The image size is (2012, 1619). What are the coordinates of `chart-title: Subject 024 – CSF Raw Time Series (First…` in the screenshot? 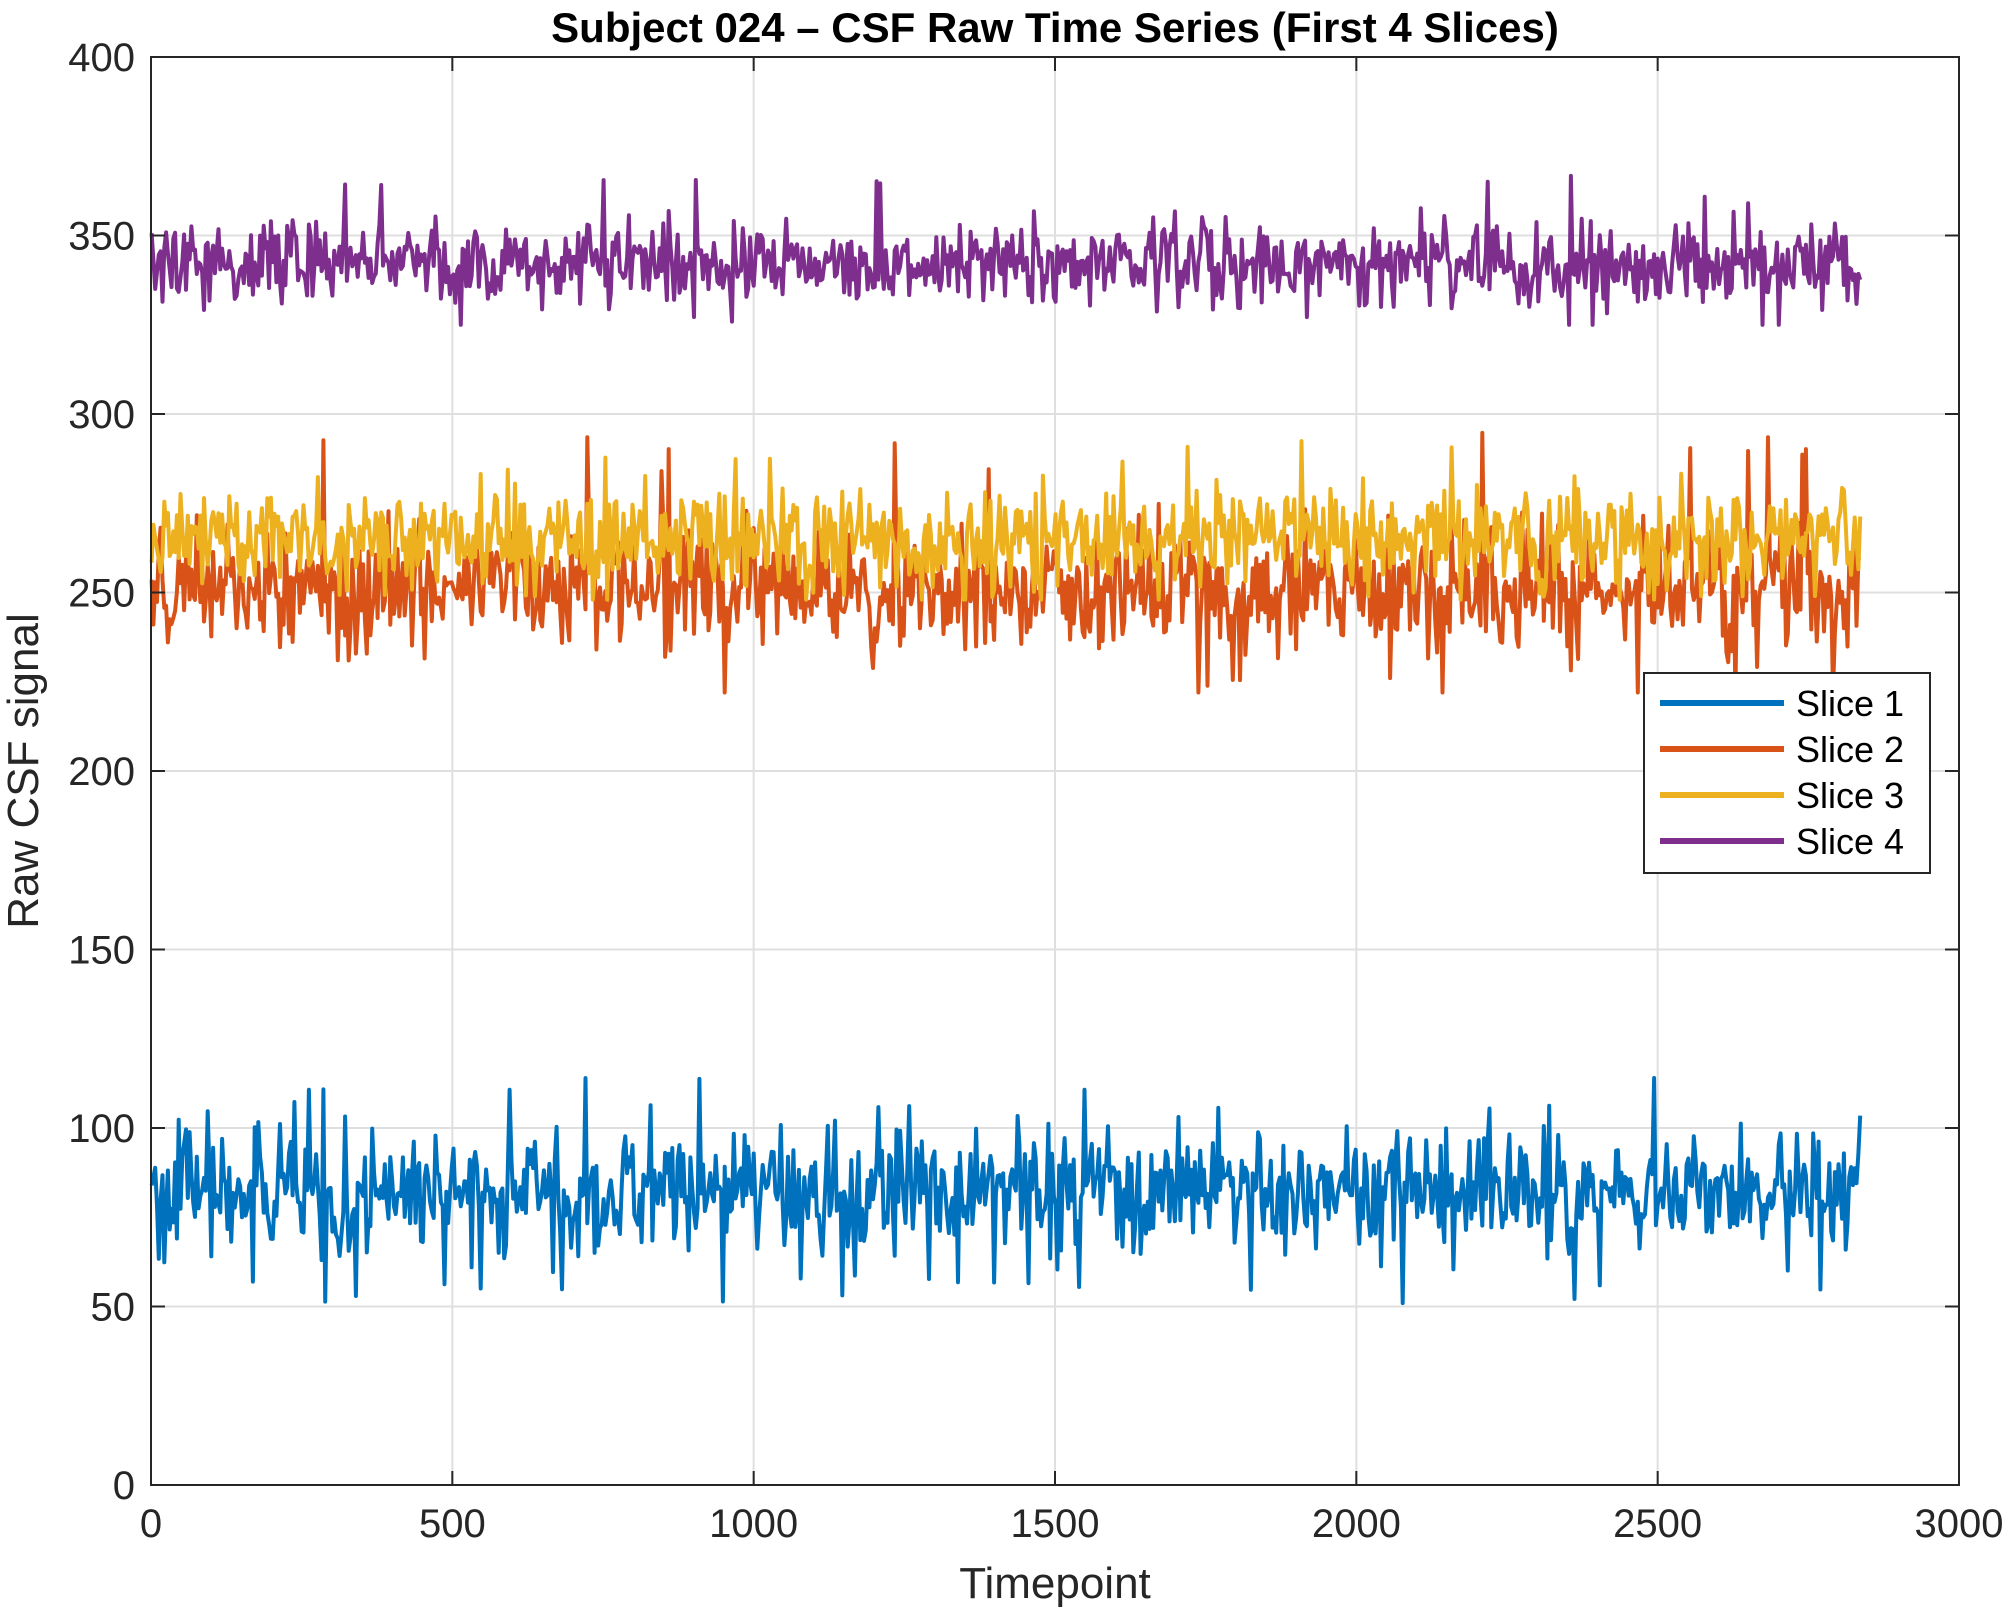 It's located at (1055, 27).